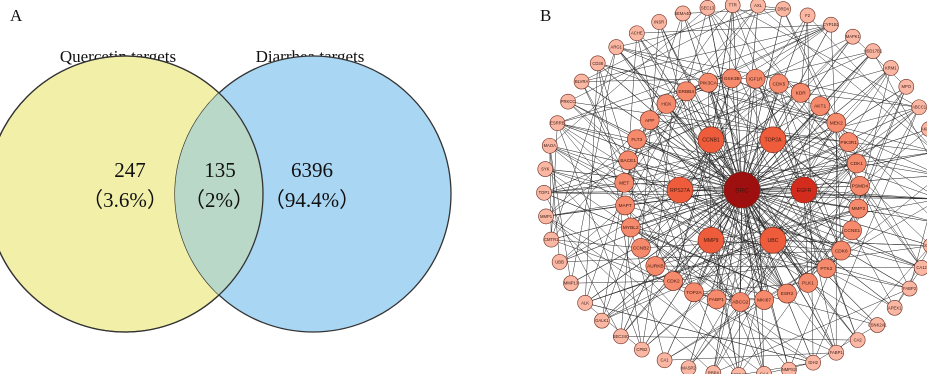 This screenshot has height=374, width=927. I want to click on network-node-label: CA4, so click(764, 372).